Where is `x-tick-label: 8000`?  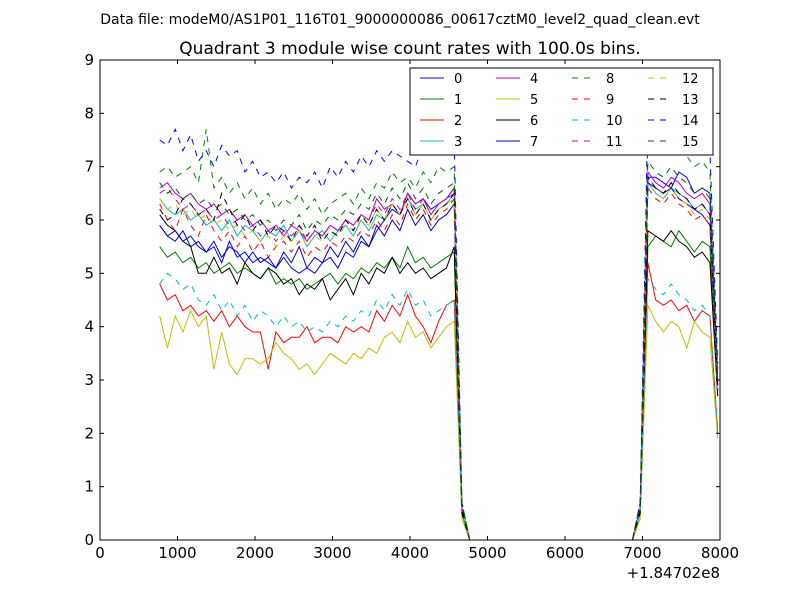
x-tick-label: 8000 is located at coordinates (720, 553).